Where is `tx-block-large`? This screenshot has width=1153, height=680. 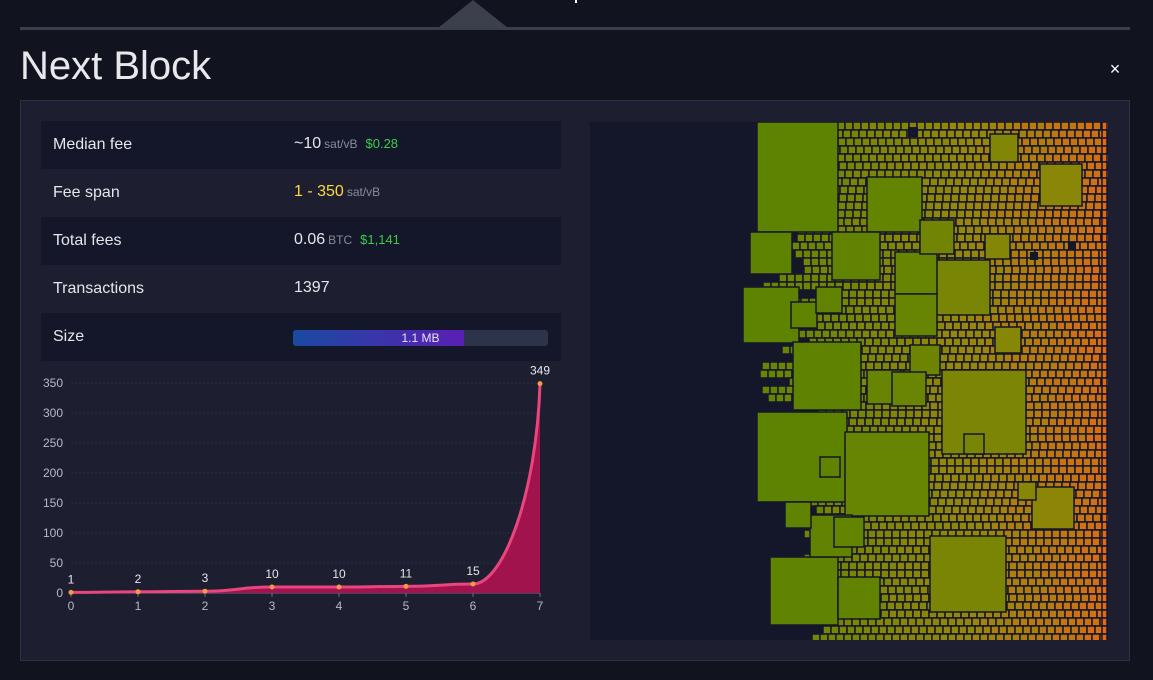 tx-block-large is located at coordinates (887, 474).